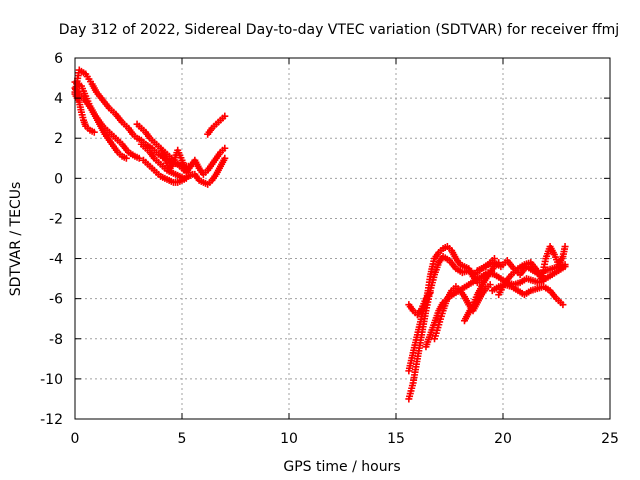  I want to click on y-axis-label: SDTVAR / TECUs, so click(16, 239).